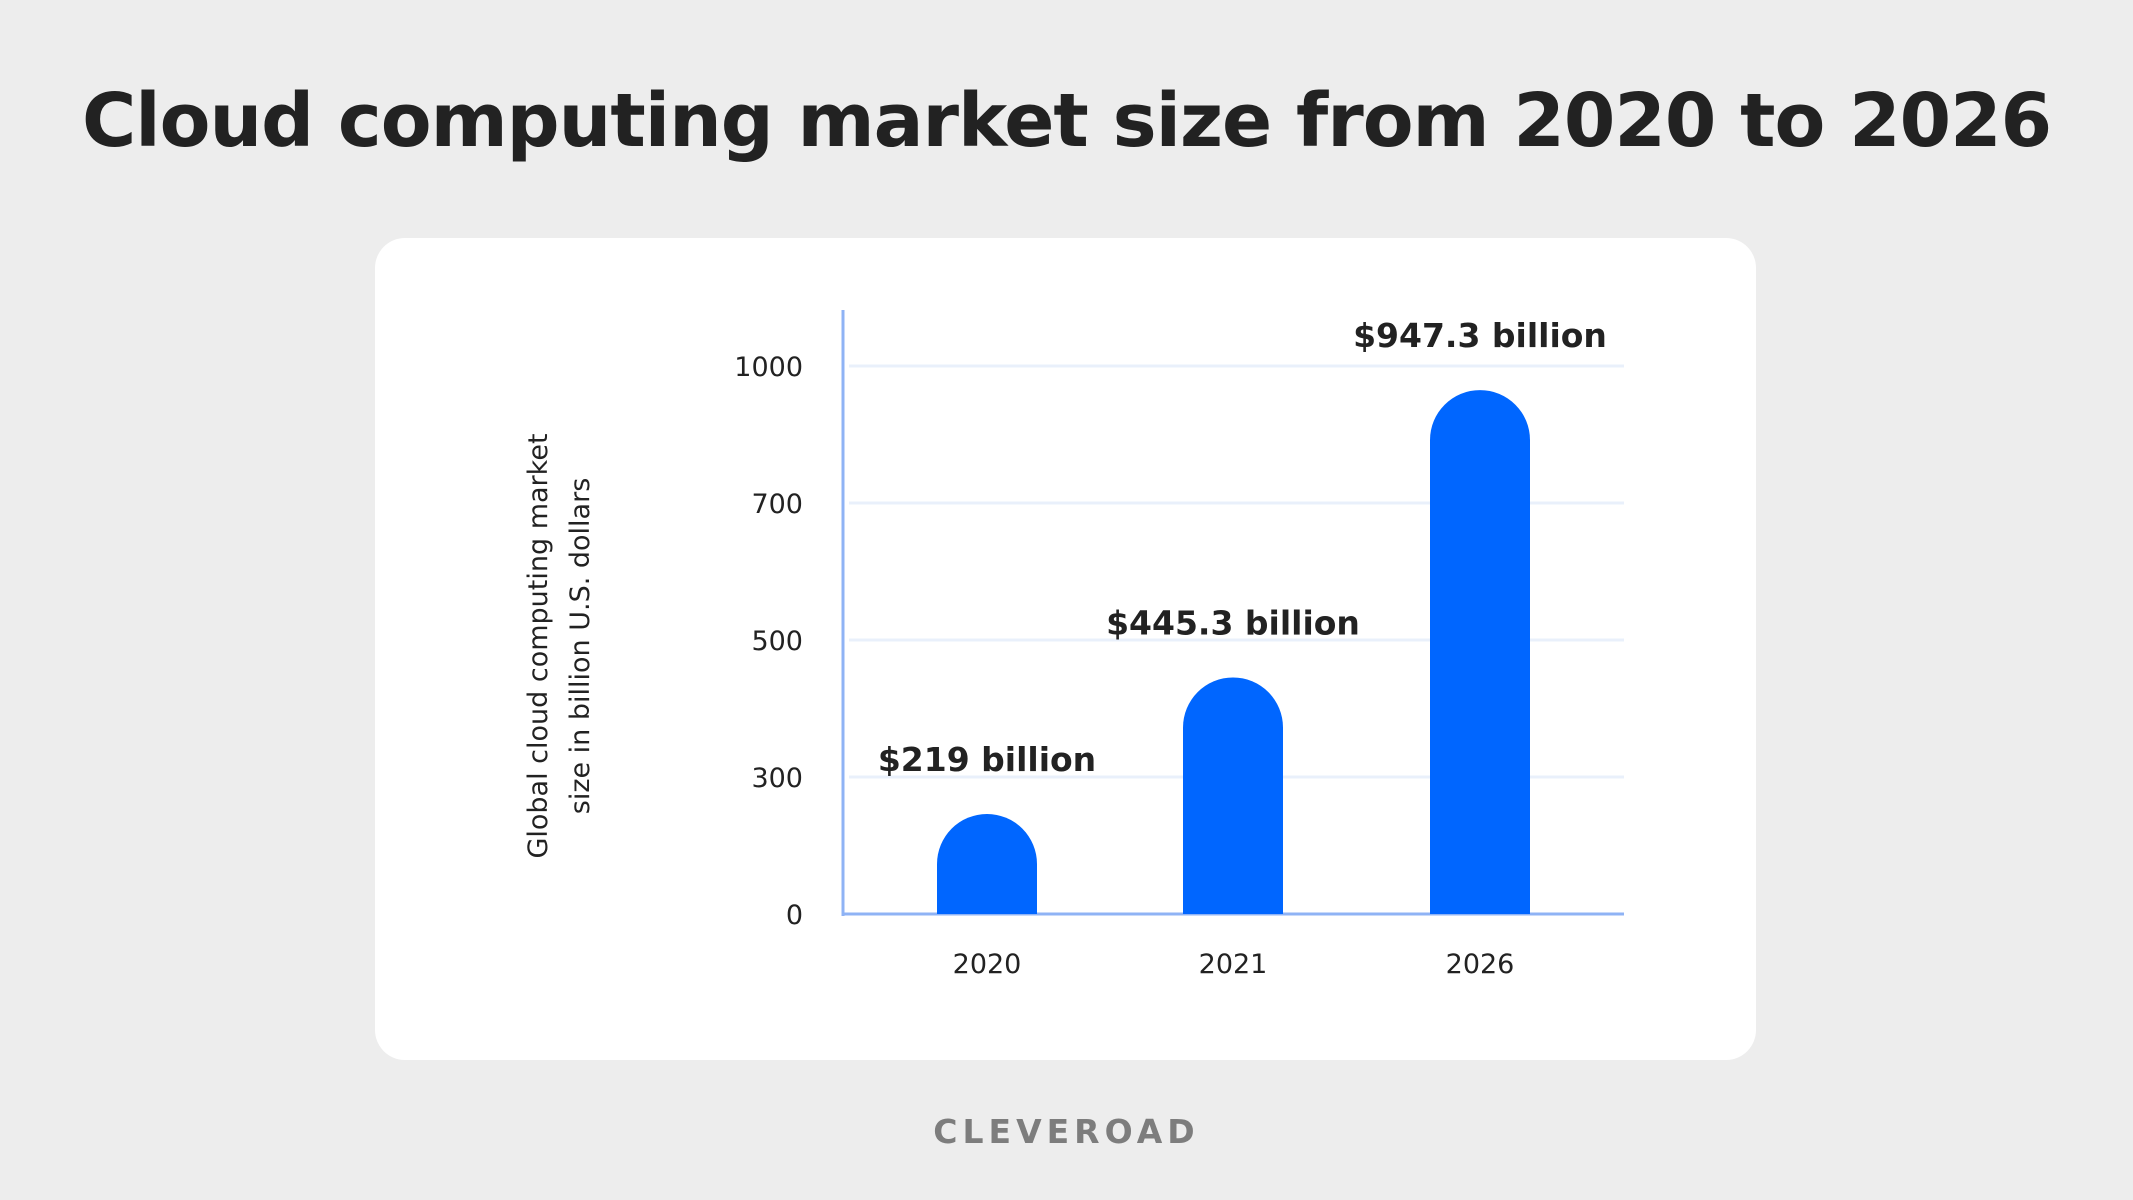 The image size is (2133, 1200). Describe the element at coordinates (777, 641) in the screenshot. I see `y-tick-label: 500` at that location.